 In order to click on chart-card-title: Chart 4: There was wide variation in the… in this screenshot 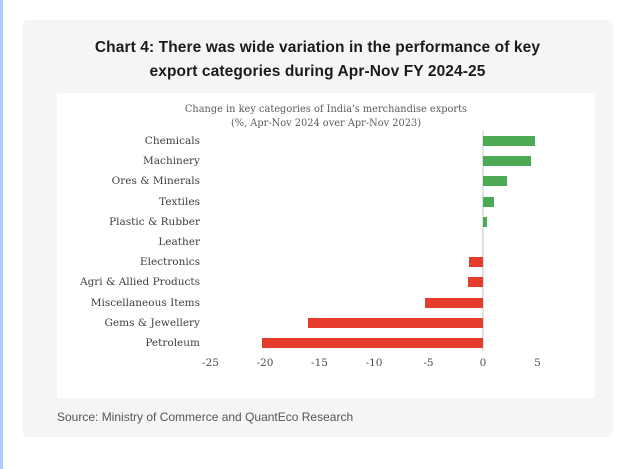, I will do `click(317, 60)`.